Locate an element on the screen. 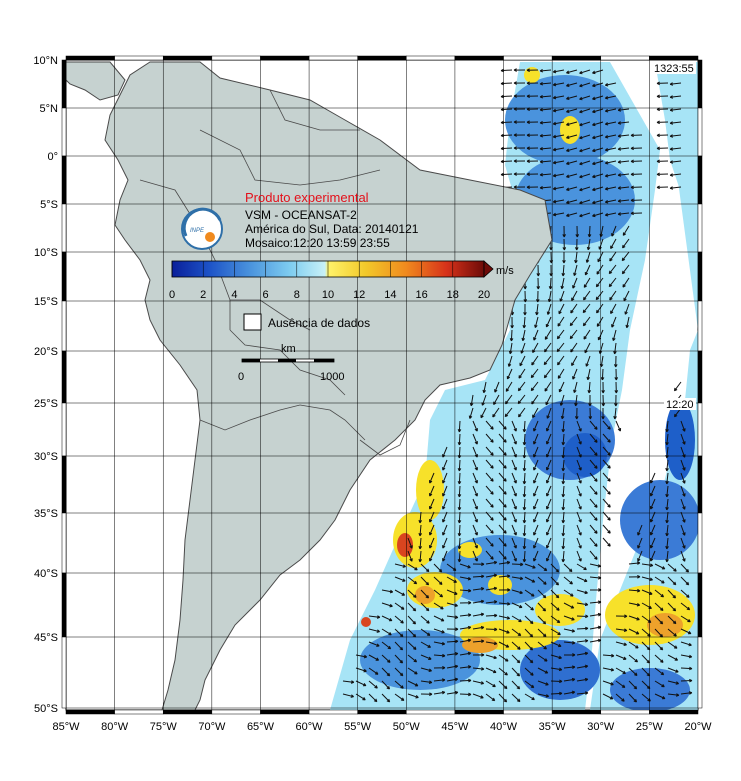 The height and width of the screenshot is (781, 741). high-wind-patch is located at coordinates (570, 130).